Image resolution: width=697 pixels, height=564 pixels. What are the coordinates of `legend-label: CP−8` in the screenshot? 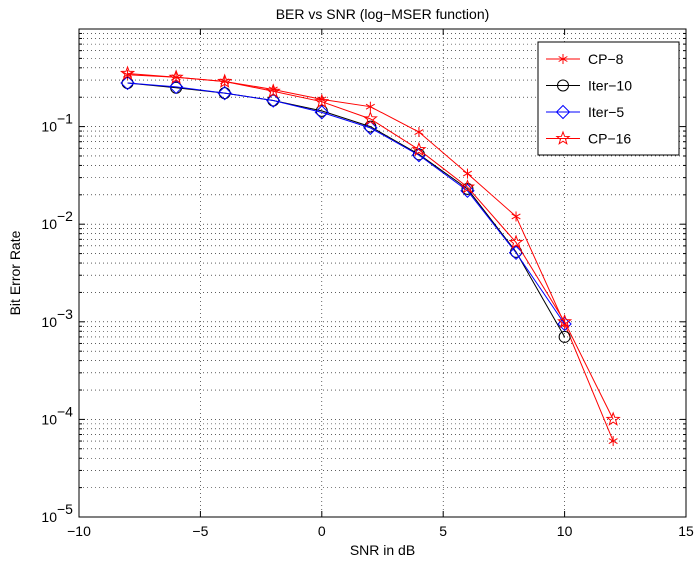 It's located at (606, 59).